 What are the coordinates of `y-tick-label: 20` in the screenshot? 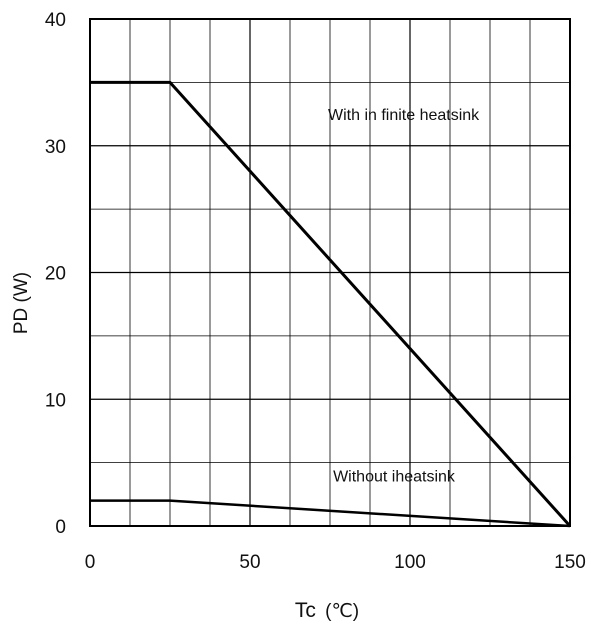 It's located at (55, 274).